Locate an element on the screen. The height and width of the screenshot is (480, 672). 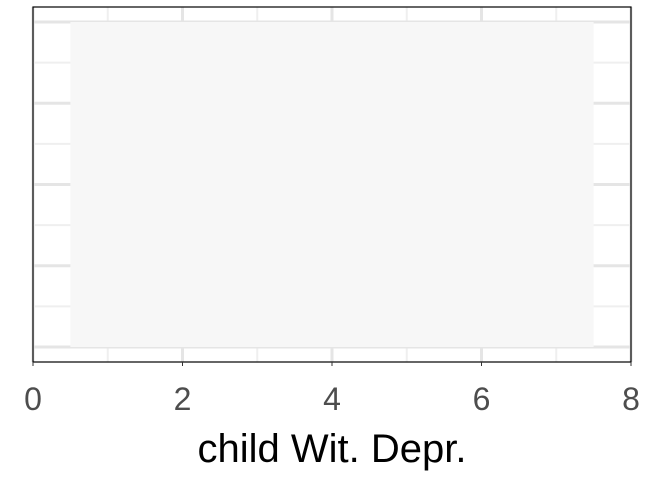
x-tick-label: 4 is located at coordinates (332, 399).